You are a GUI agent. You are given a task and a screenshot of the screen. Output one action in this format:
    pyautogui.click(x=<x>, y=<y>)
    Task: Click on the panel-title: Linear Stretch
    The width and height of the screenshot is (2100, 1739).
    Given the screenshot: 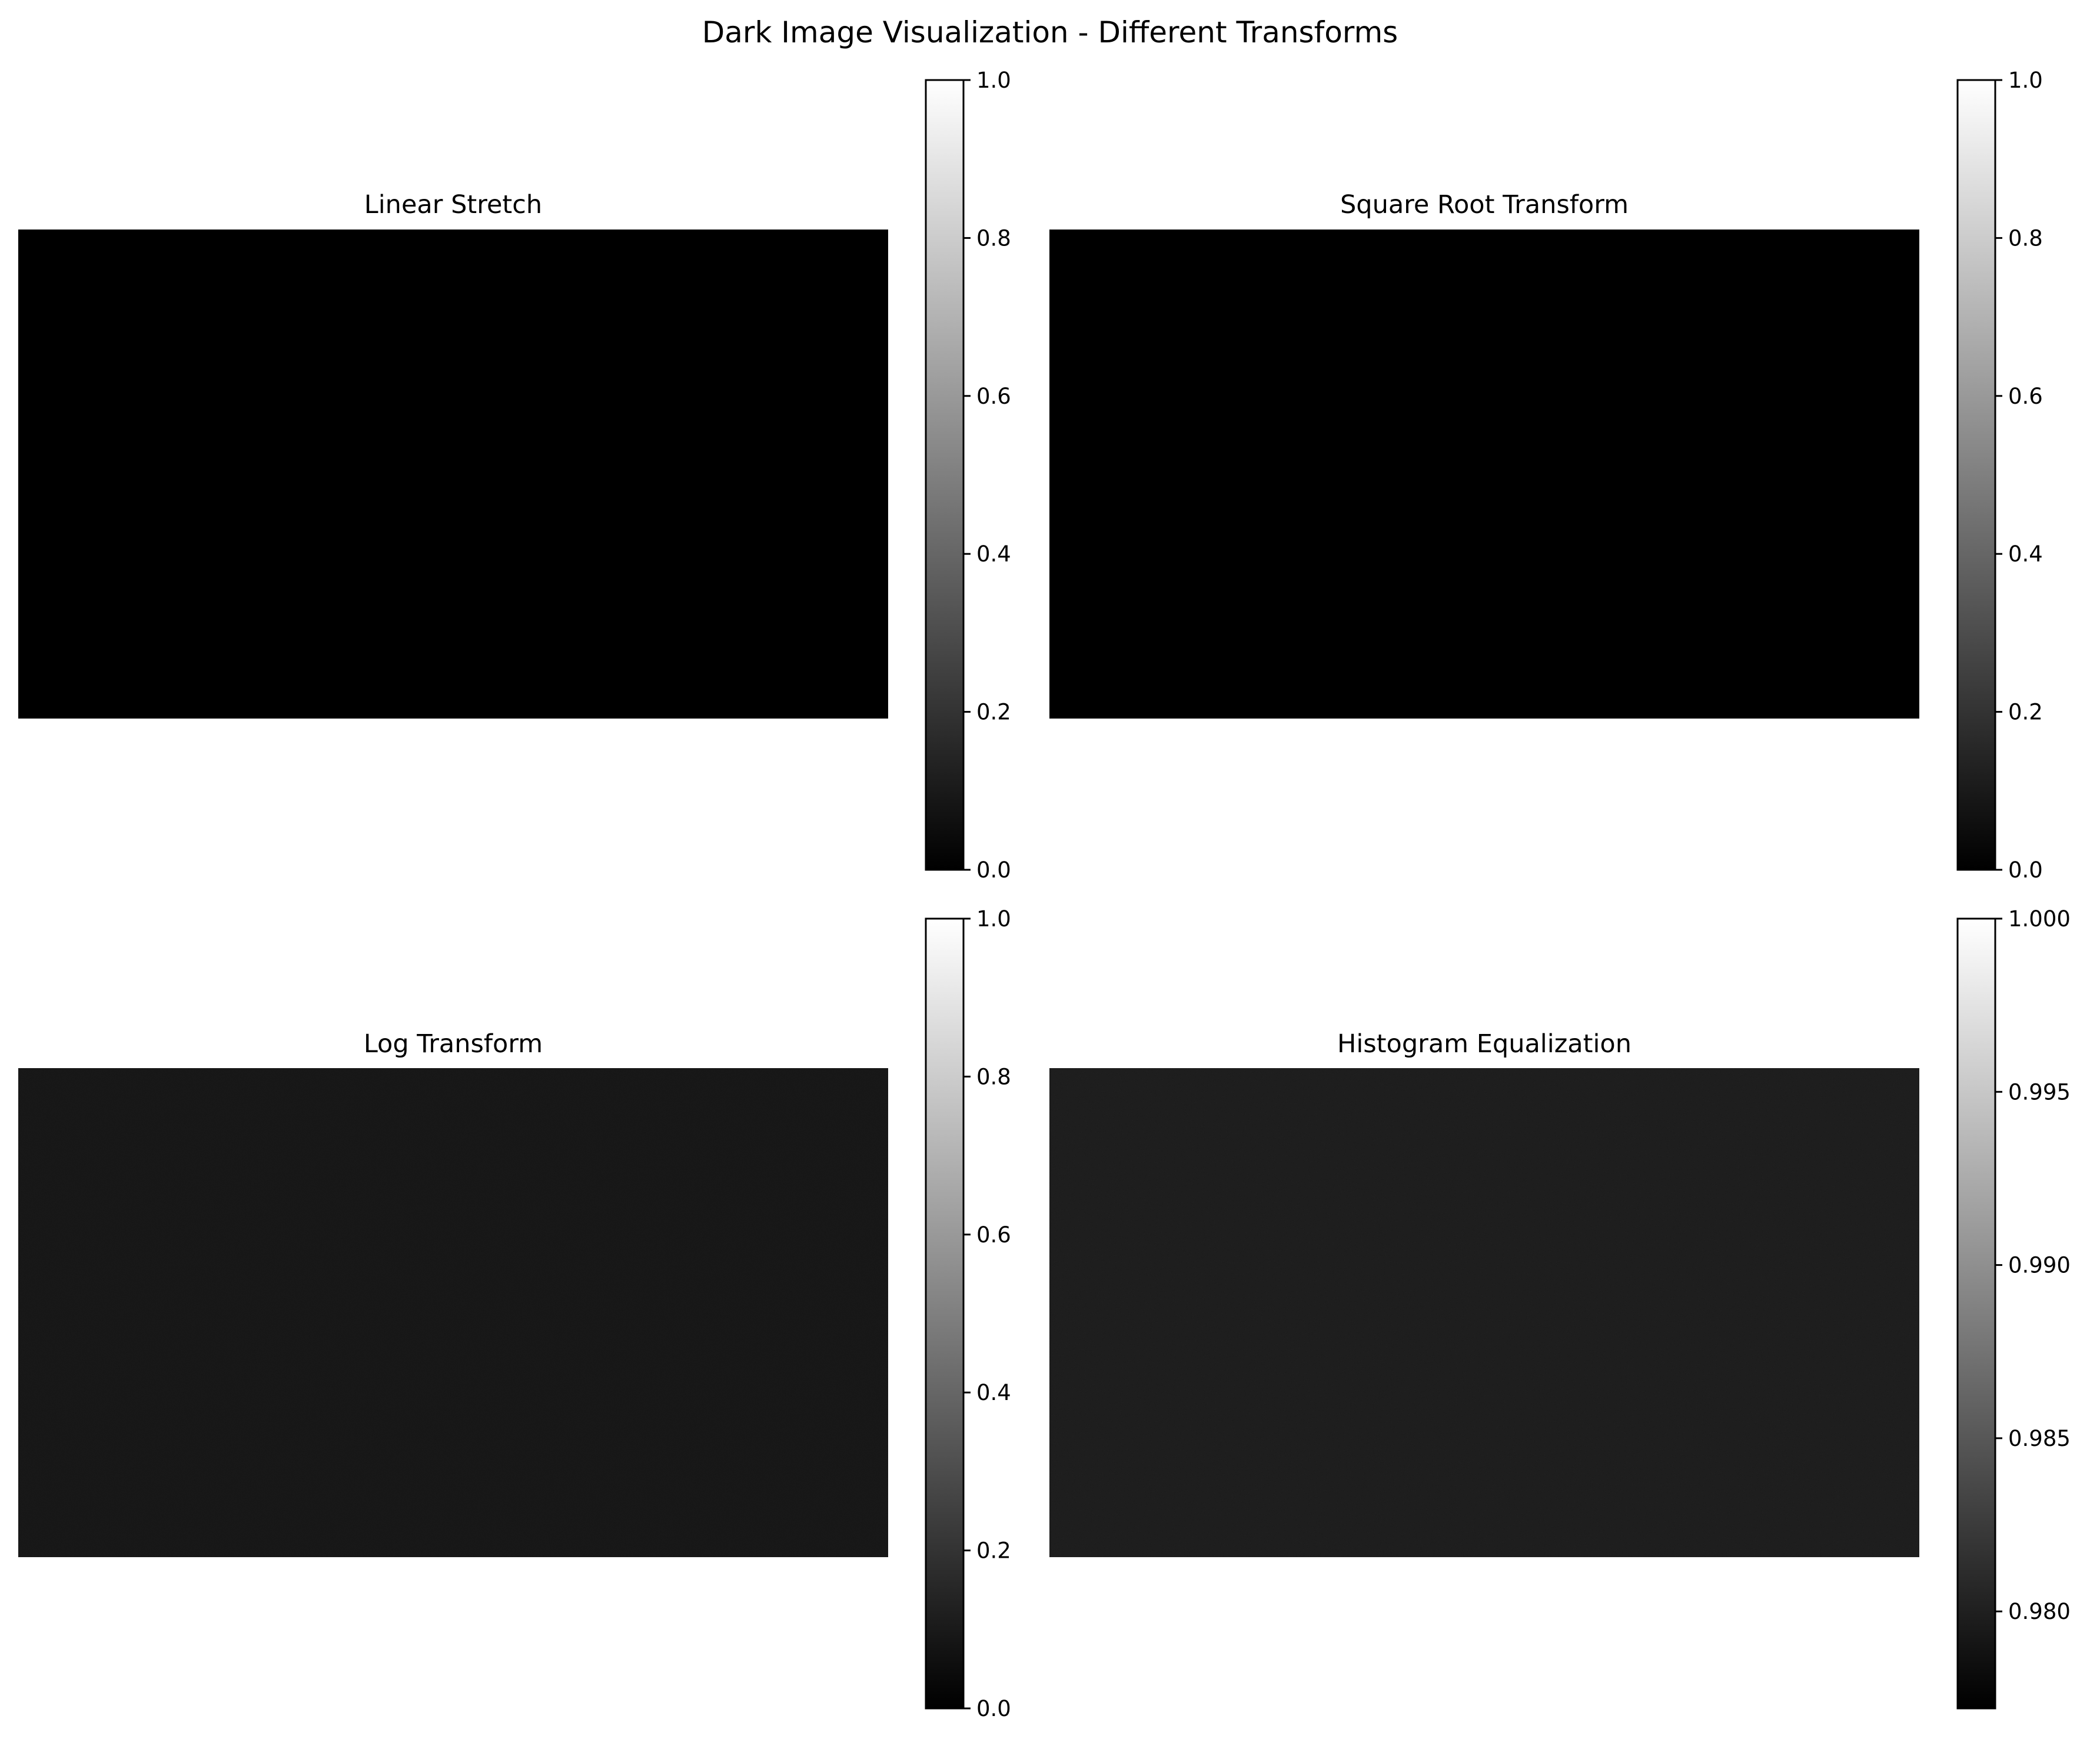 What is the action you would take?
    pyautogui.click(x=453, y=205)
    